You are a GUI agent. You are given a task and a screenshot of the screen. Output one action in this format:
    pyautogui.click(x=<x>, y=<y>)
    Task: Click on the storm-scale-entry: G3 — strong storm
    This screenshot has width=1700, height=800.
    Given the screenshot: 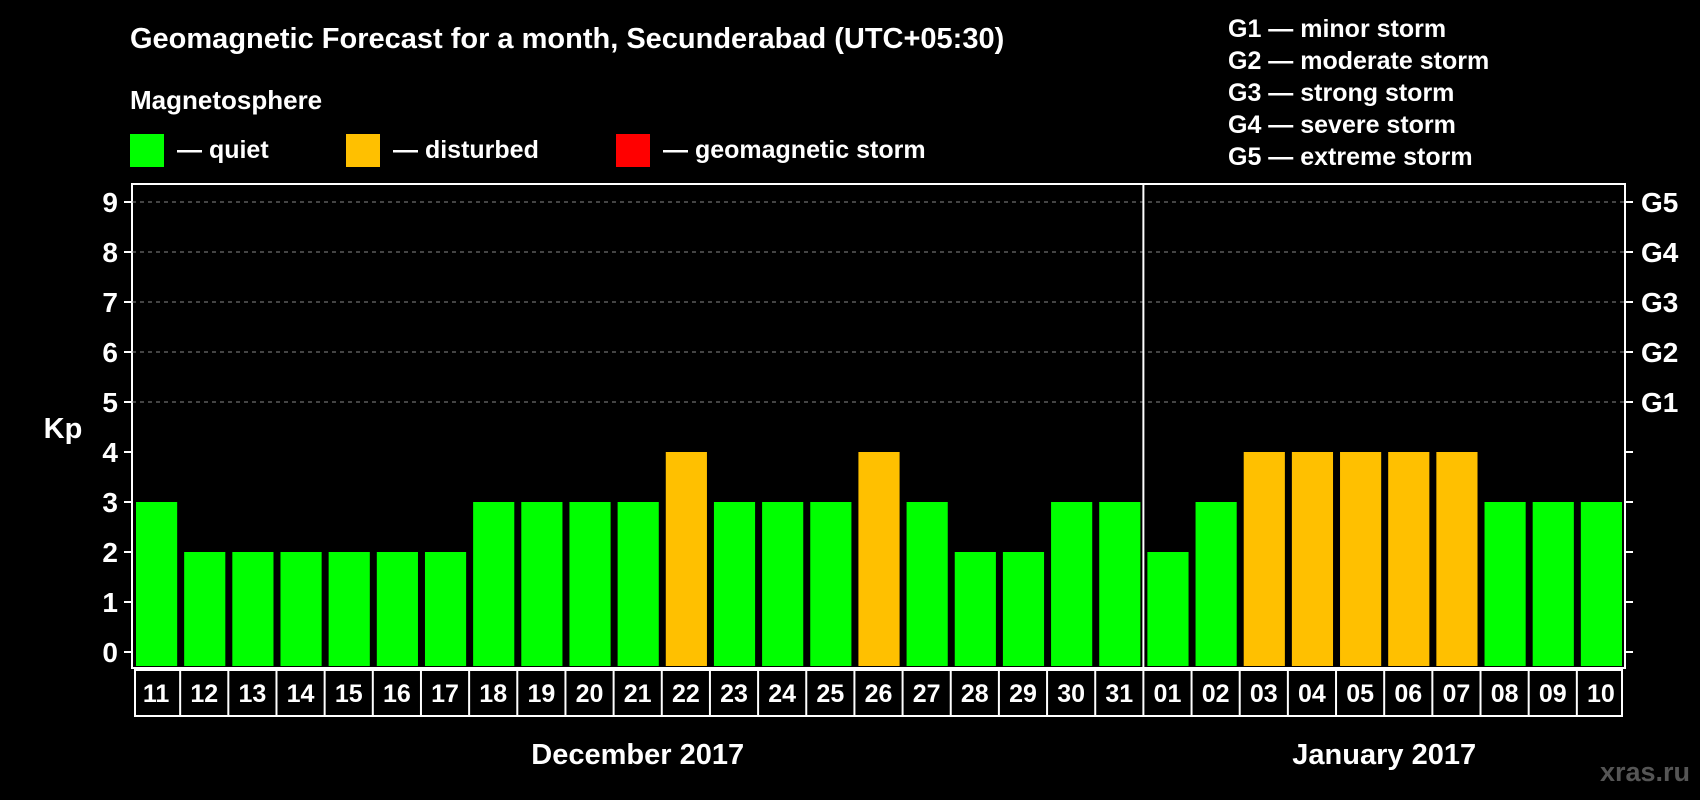 What is the action you would take?
    pyautogui.click(x=1341, y=93)
    